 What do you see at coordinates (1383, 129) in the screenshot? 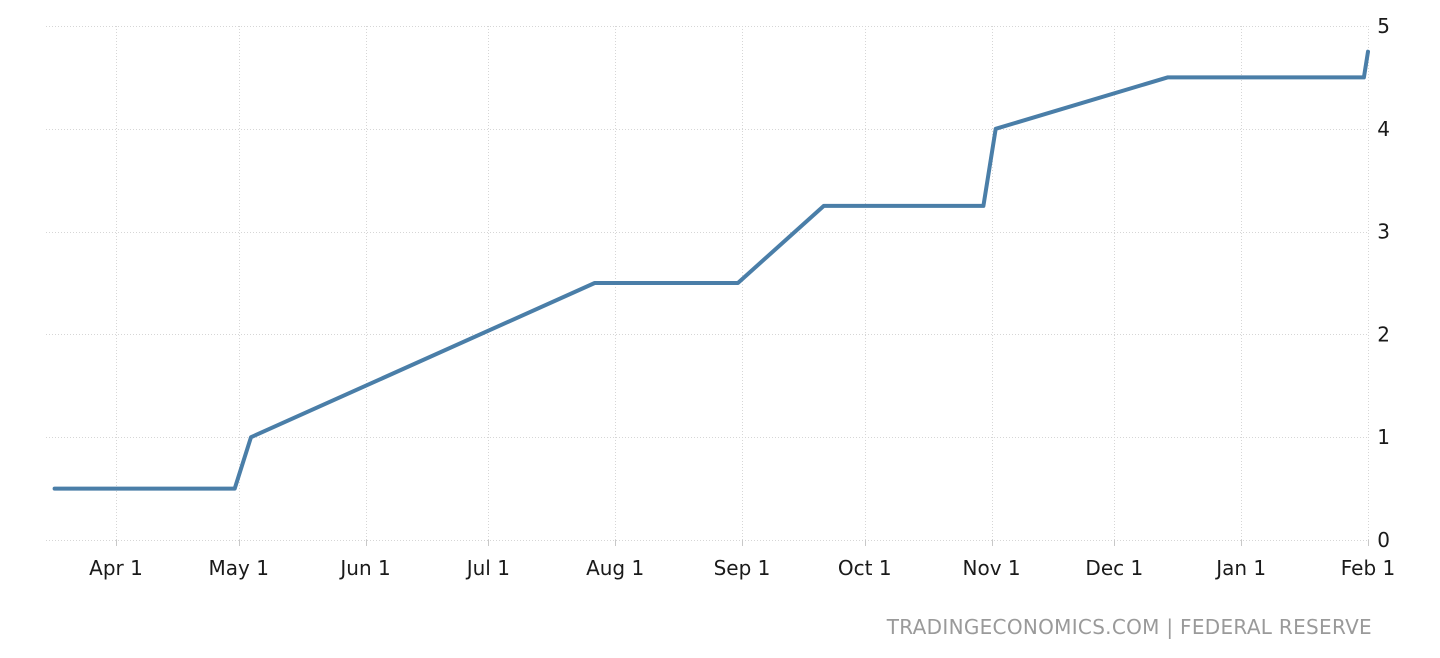
I see `y-tick-label: 4` at bounding box center [1383, 129].